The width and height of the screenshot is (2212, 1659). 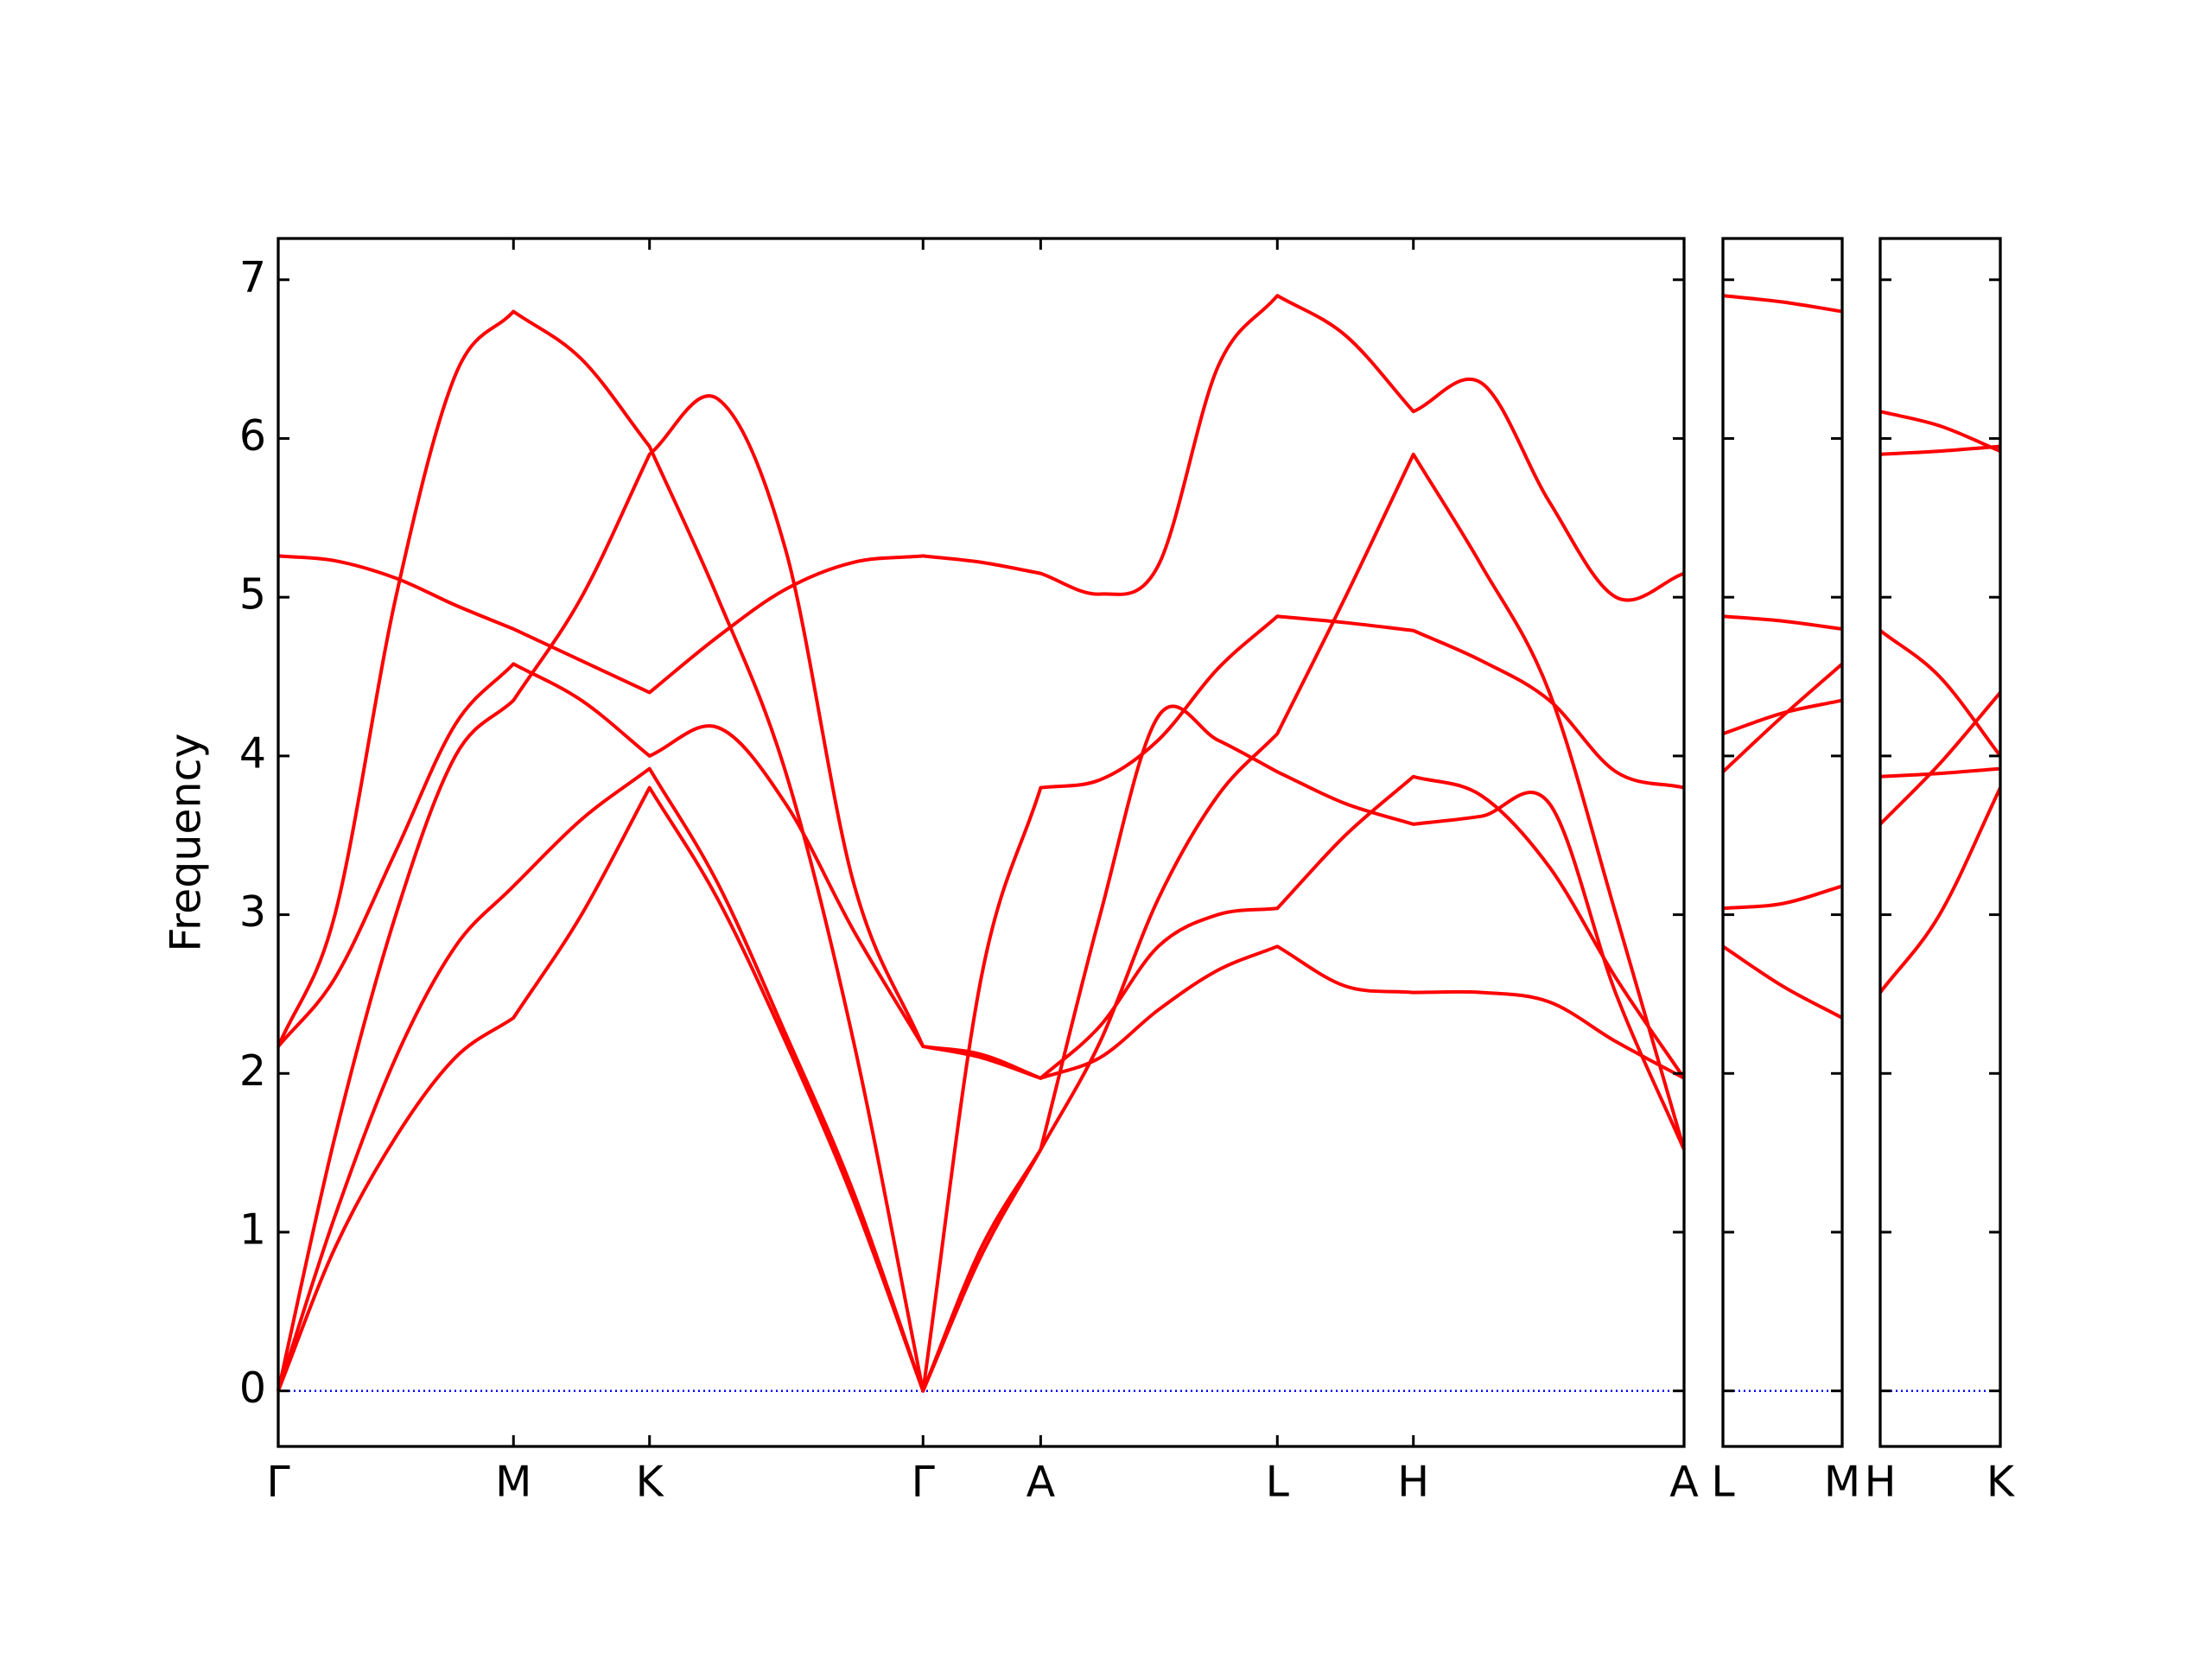 What do you see at coordinates (252, 912) in the screenshot?
I see `y-tick-label: 3` at bounding box center [252, 912].